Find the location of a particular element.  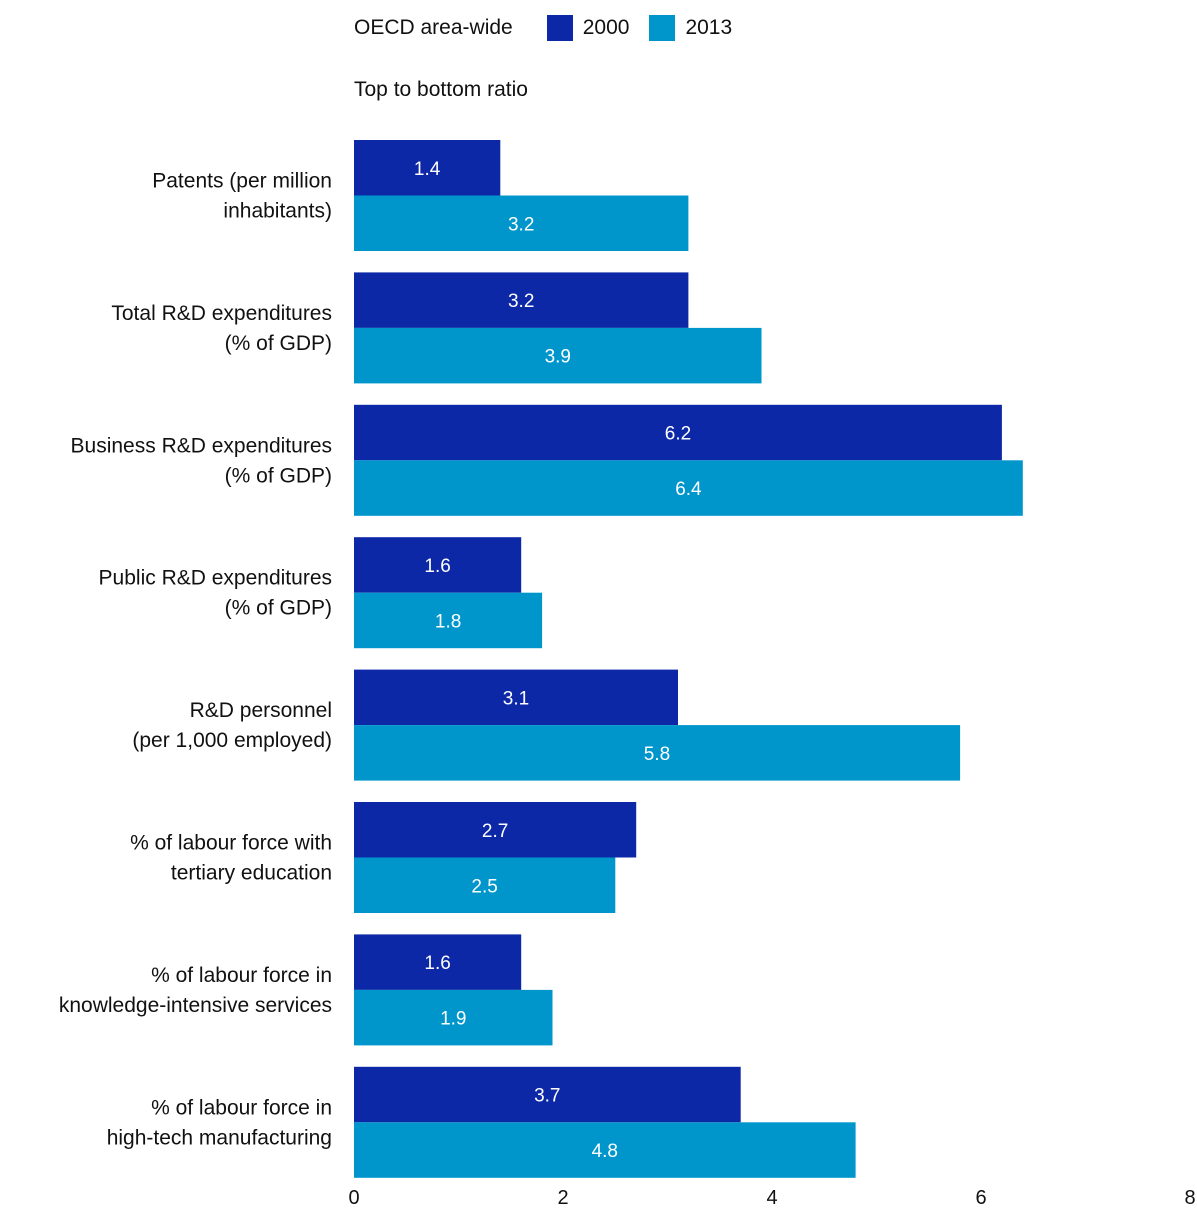

category-label: inhabitants) is located at coordinates (277, 211).